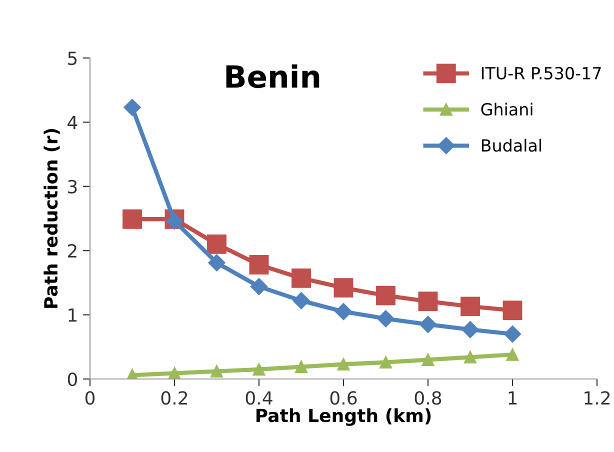  Describe the element at coordinates (512, 398) in the screenshot. I see `x-tick-label: 1` at that location.